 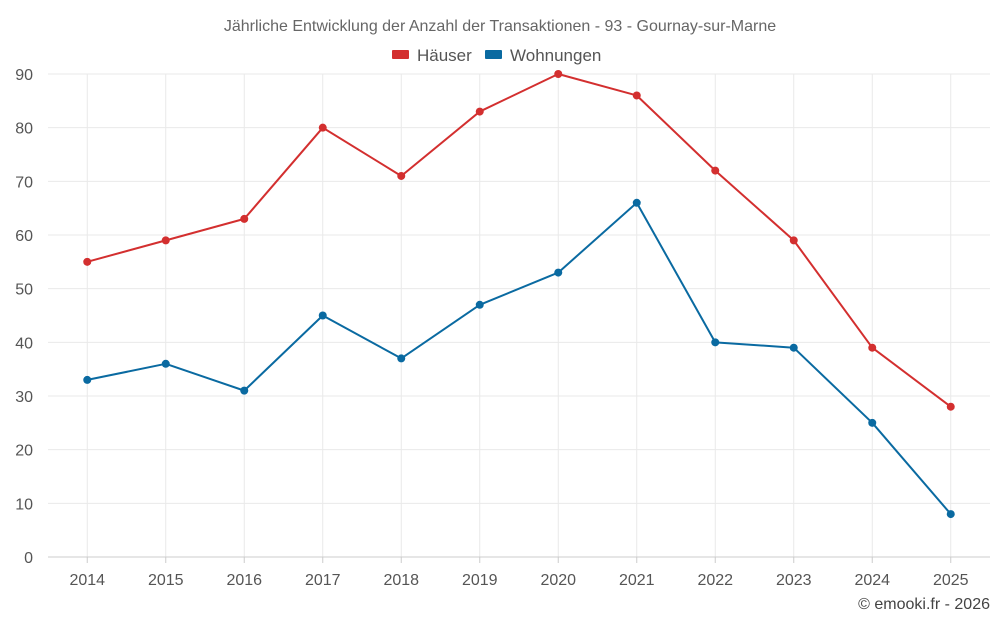 What do you see at coordinates (637, 580) in the screenshot?
I see `x-tick-label: 2021` at bounding box center [637, 580].